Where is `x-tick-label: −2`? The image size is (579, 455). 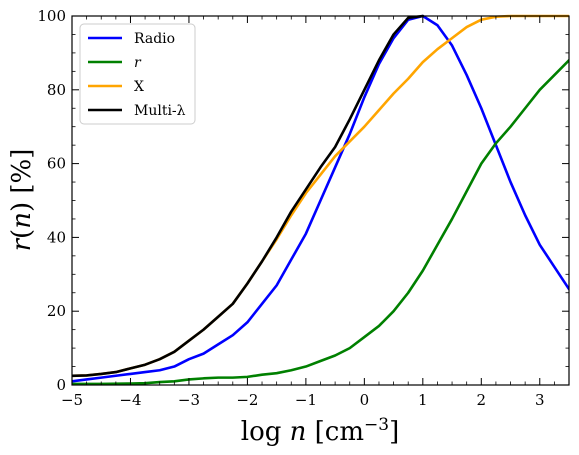 x-tick-label: −2 is located at coordinates (247, 400).